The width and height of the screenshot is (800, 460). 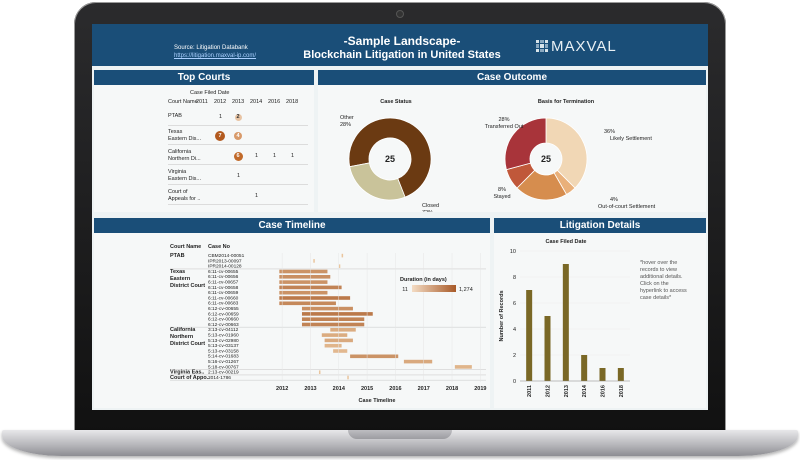 I want to click on duration-legend-title: Duration (in days), so click(x=423, y=280).